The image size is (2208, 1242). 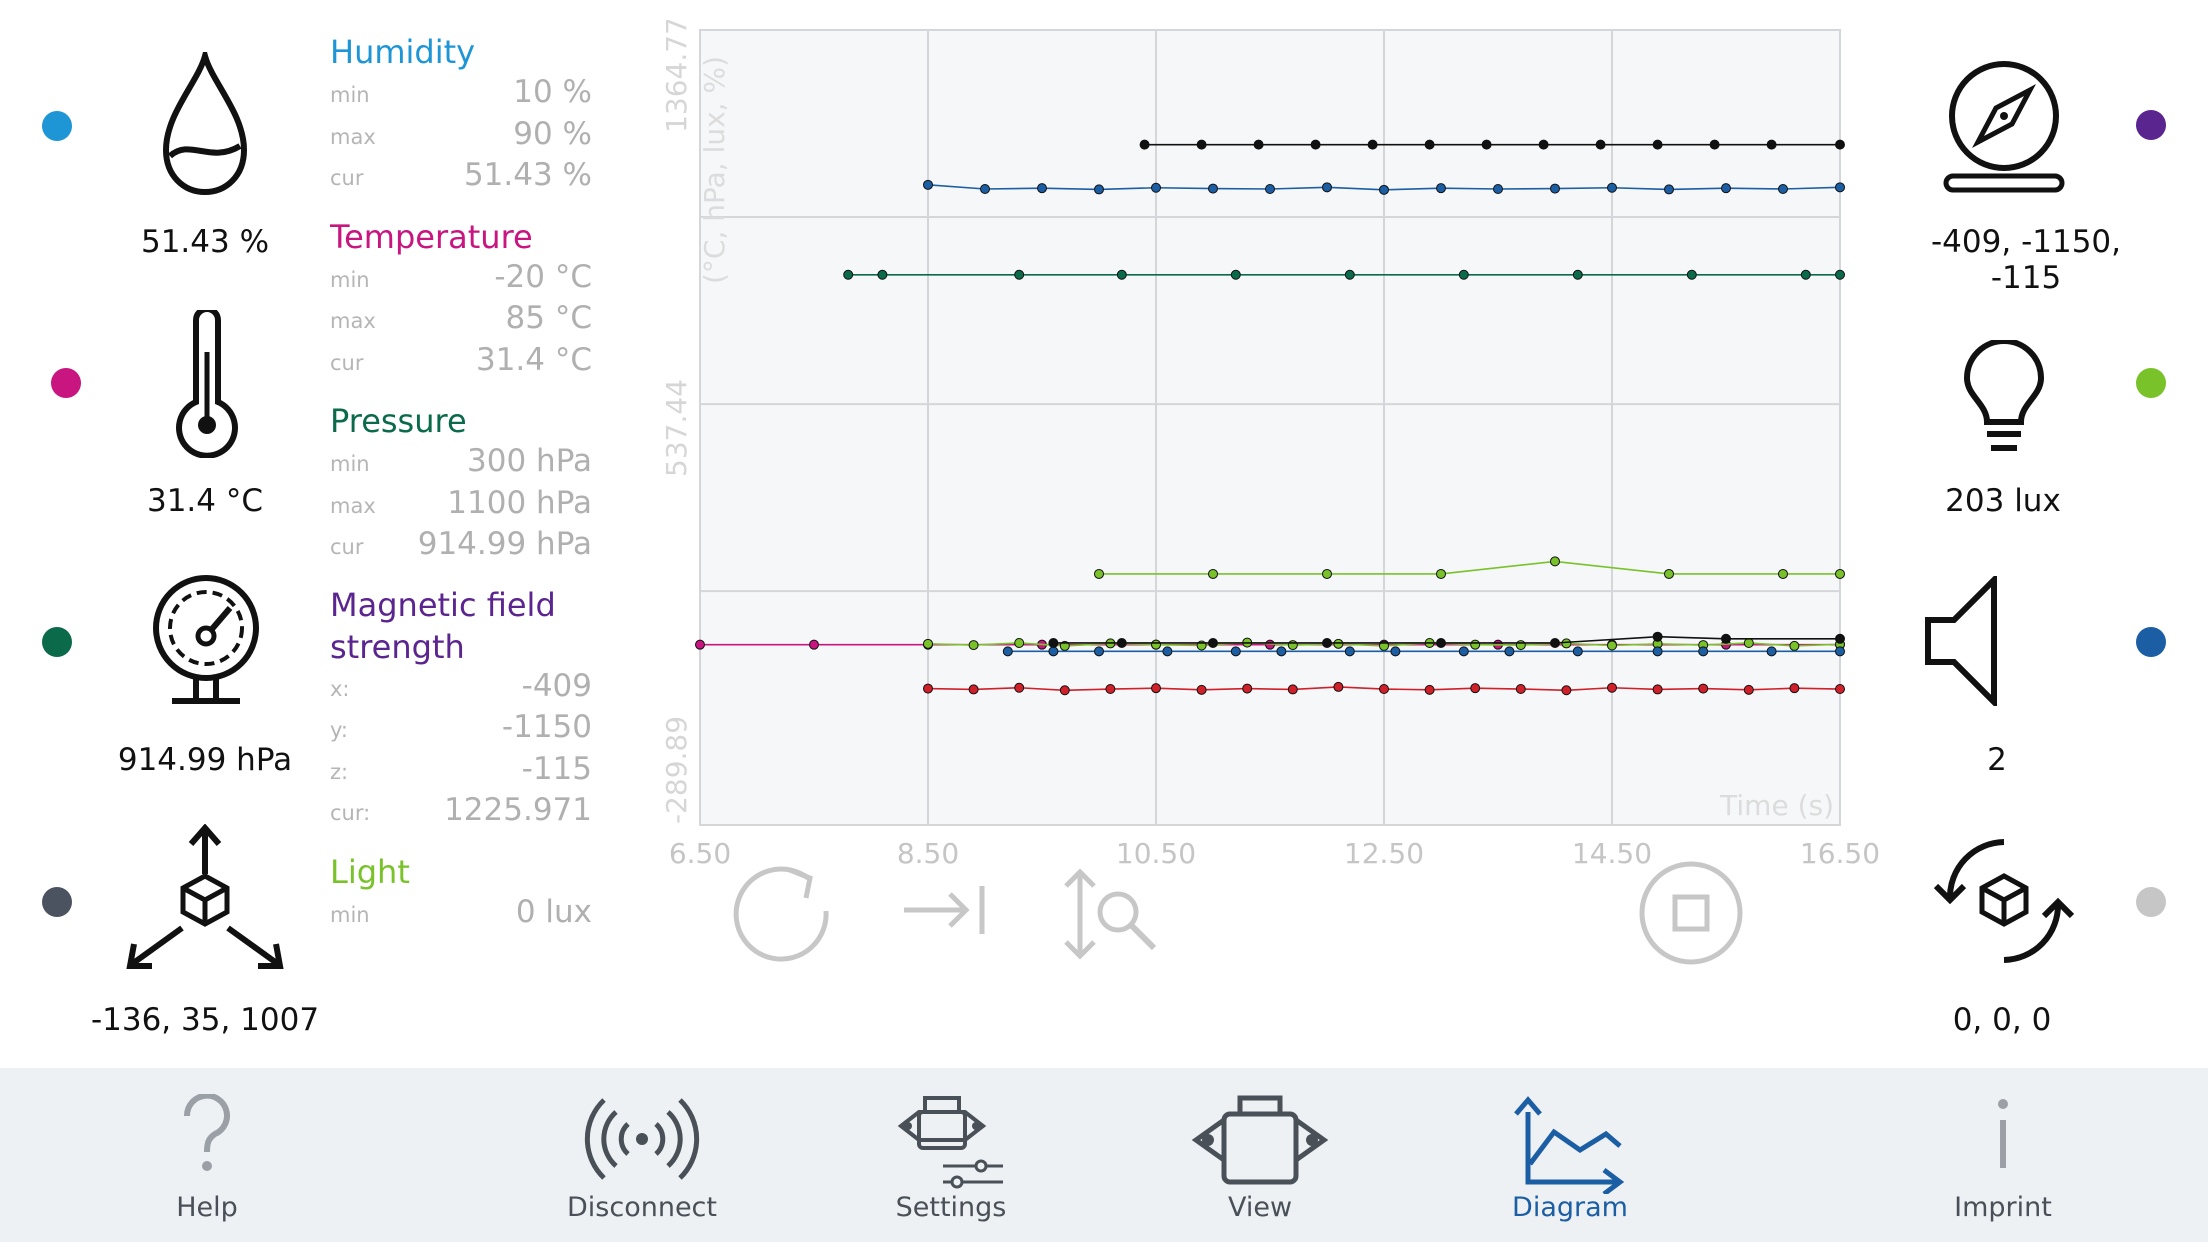 What do you see at coordinates (781, 911) in the screenshot?
I see `refresh-button` at bounding box center [781, 911].